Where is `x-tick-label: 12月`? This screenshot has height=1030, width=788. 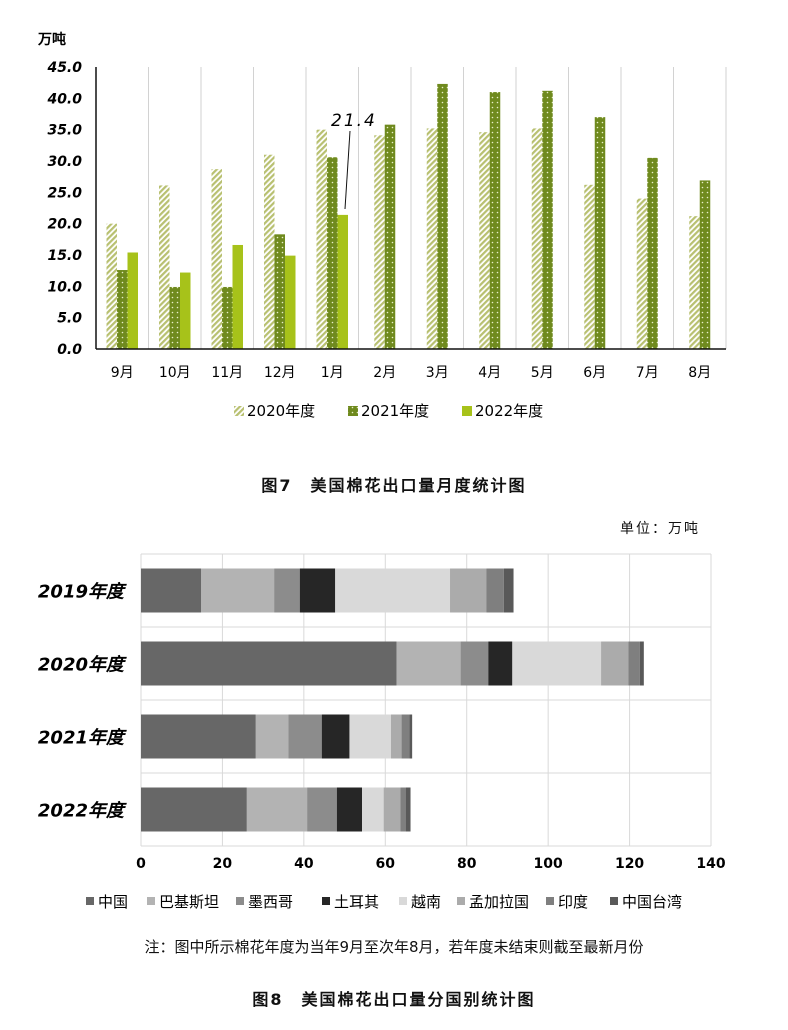
x-tick-label: 12月 is located at coordinates (280, 373).